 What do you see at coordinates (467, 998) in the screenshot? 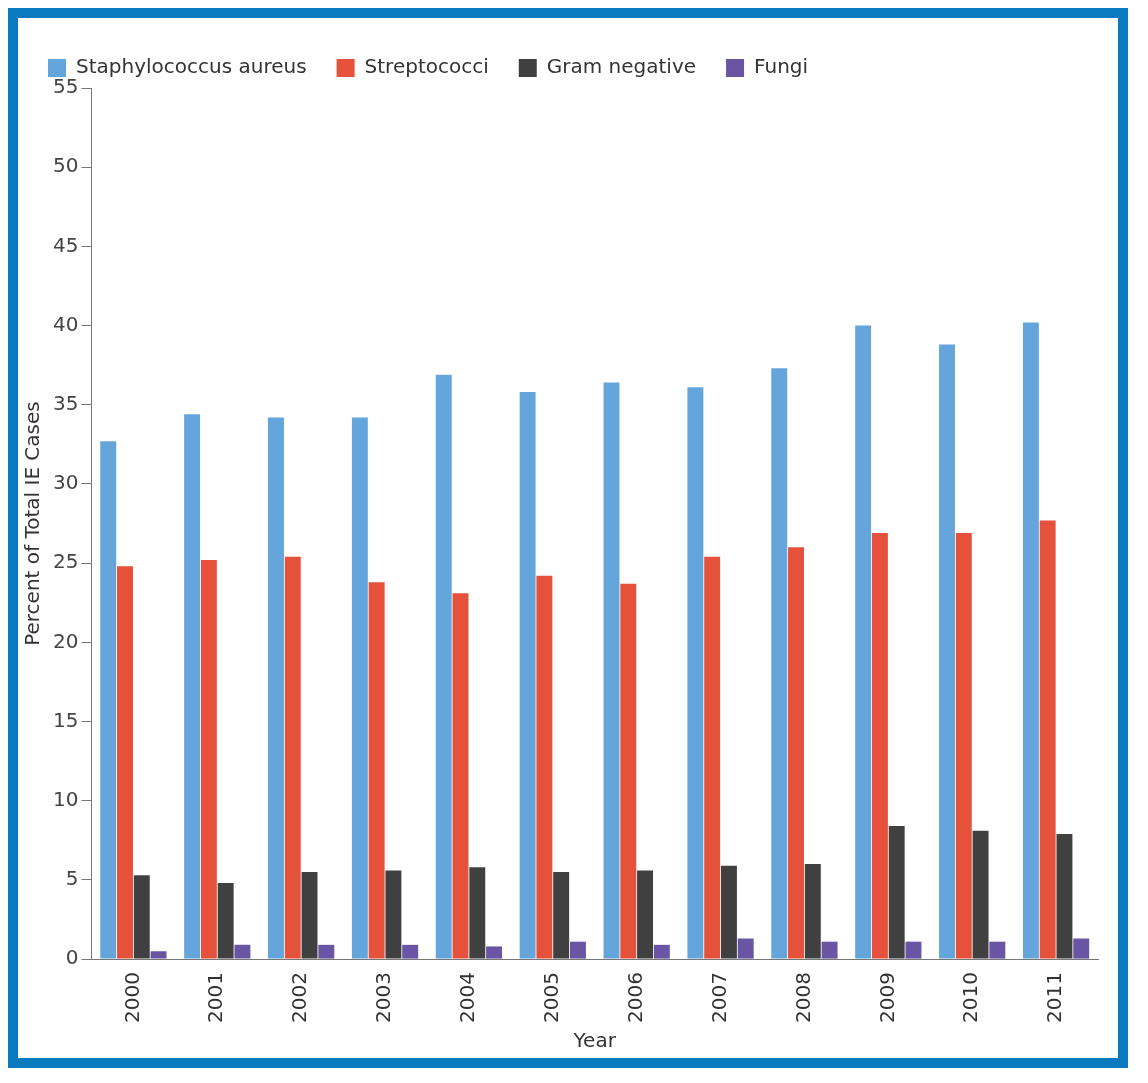
I see `x-tick-label: 2004` at bounding box center [467, 998].